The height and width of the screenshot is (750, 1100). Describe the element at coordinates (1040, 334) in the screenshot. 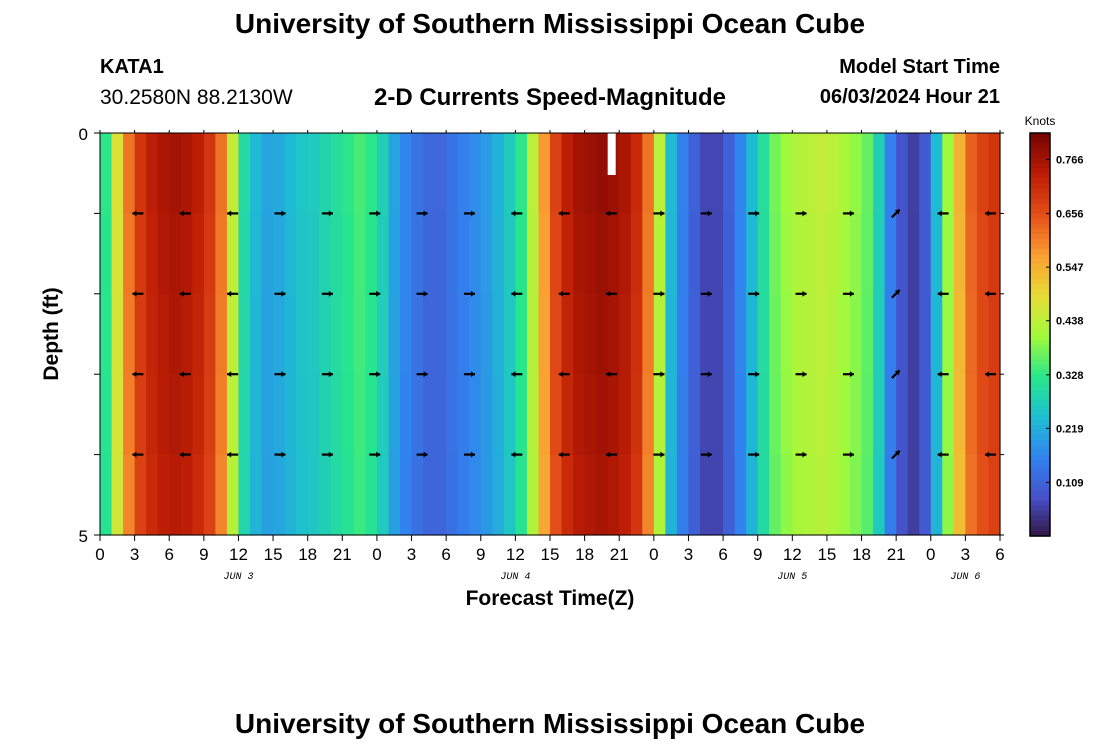

I see `colorbar-frame` at that location.